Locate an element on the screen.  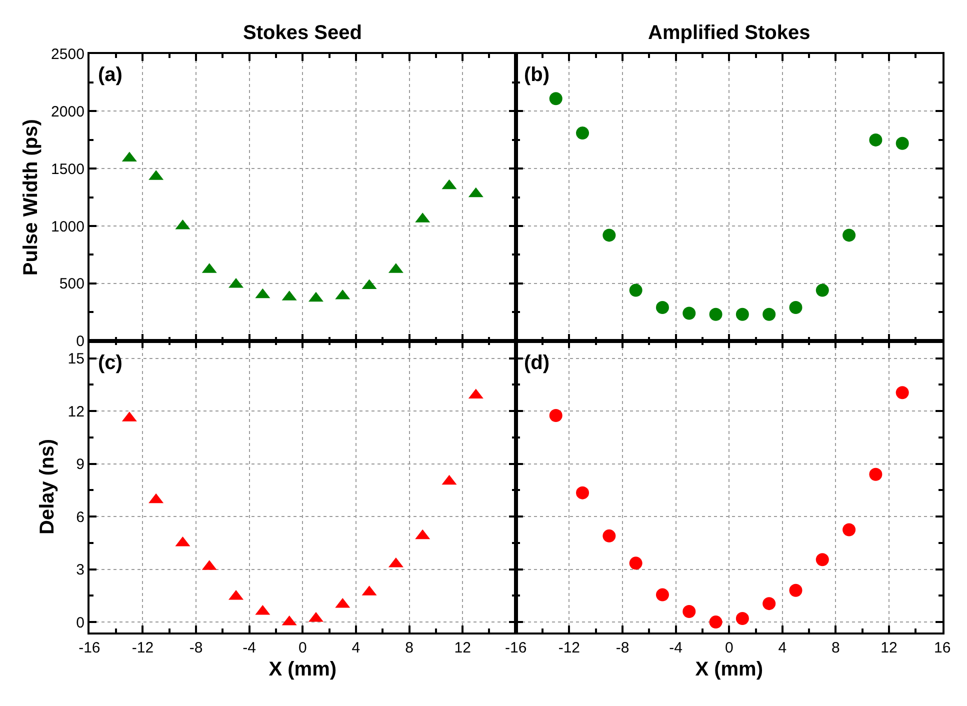
y-tick-label: 12 is located at coordinates (76, 411).